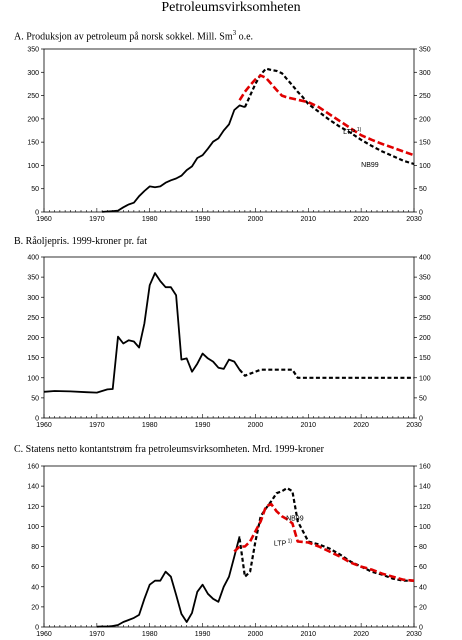 Image resolution: width=462 pixels, height=640 pixels. Describe the element at coordinates (35, 398) in the screenshot. I see `chart-b-ytick-left-label: 50` at that location.